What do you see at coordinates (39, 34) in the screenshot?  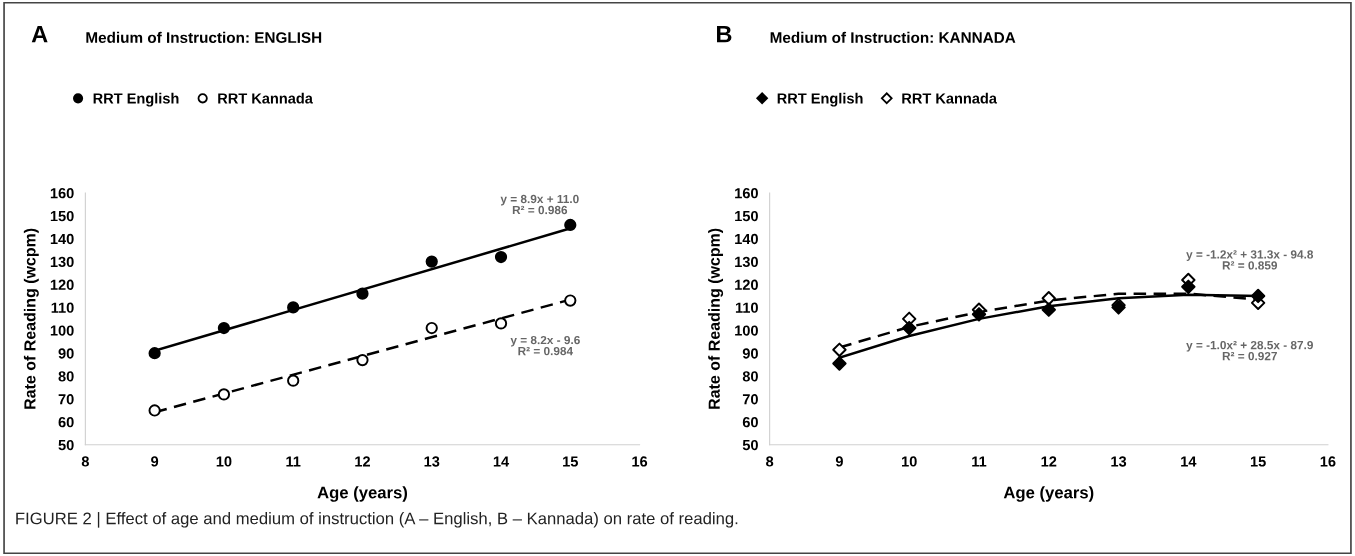 I see `text: A` at bounding box center [39, 34].